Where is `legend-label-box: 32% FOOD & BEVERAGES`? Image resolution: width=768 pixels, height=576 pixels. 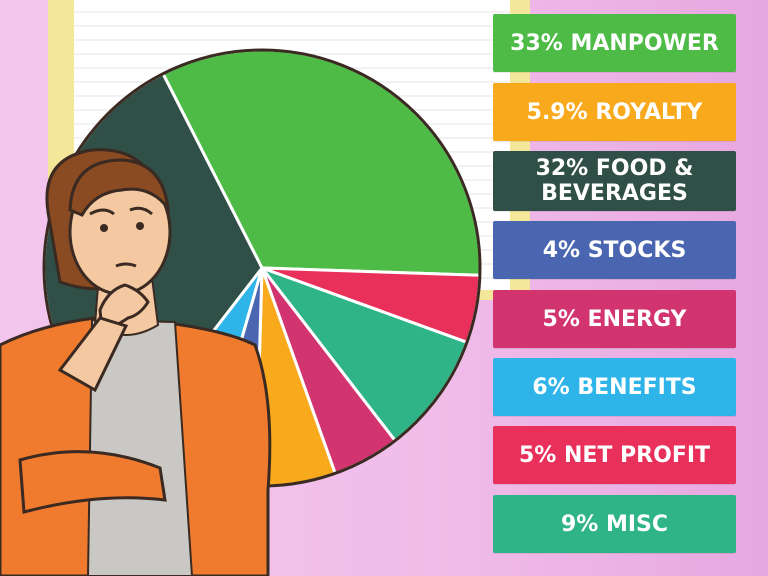
legend-label-box: 32% FOOD & BEVERAGES is located at coordinates (614, 181).